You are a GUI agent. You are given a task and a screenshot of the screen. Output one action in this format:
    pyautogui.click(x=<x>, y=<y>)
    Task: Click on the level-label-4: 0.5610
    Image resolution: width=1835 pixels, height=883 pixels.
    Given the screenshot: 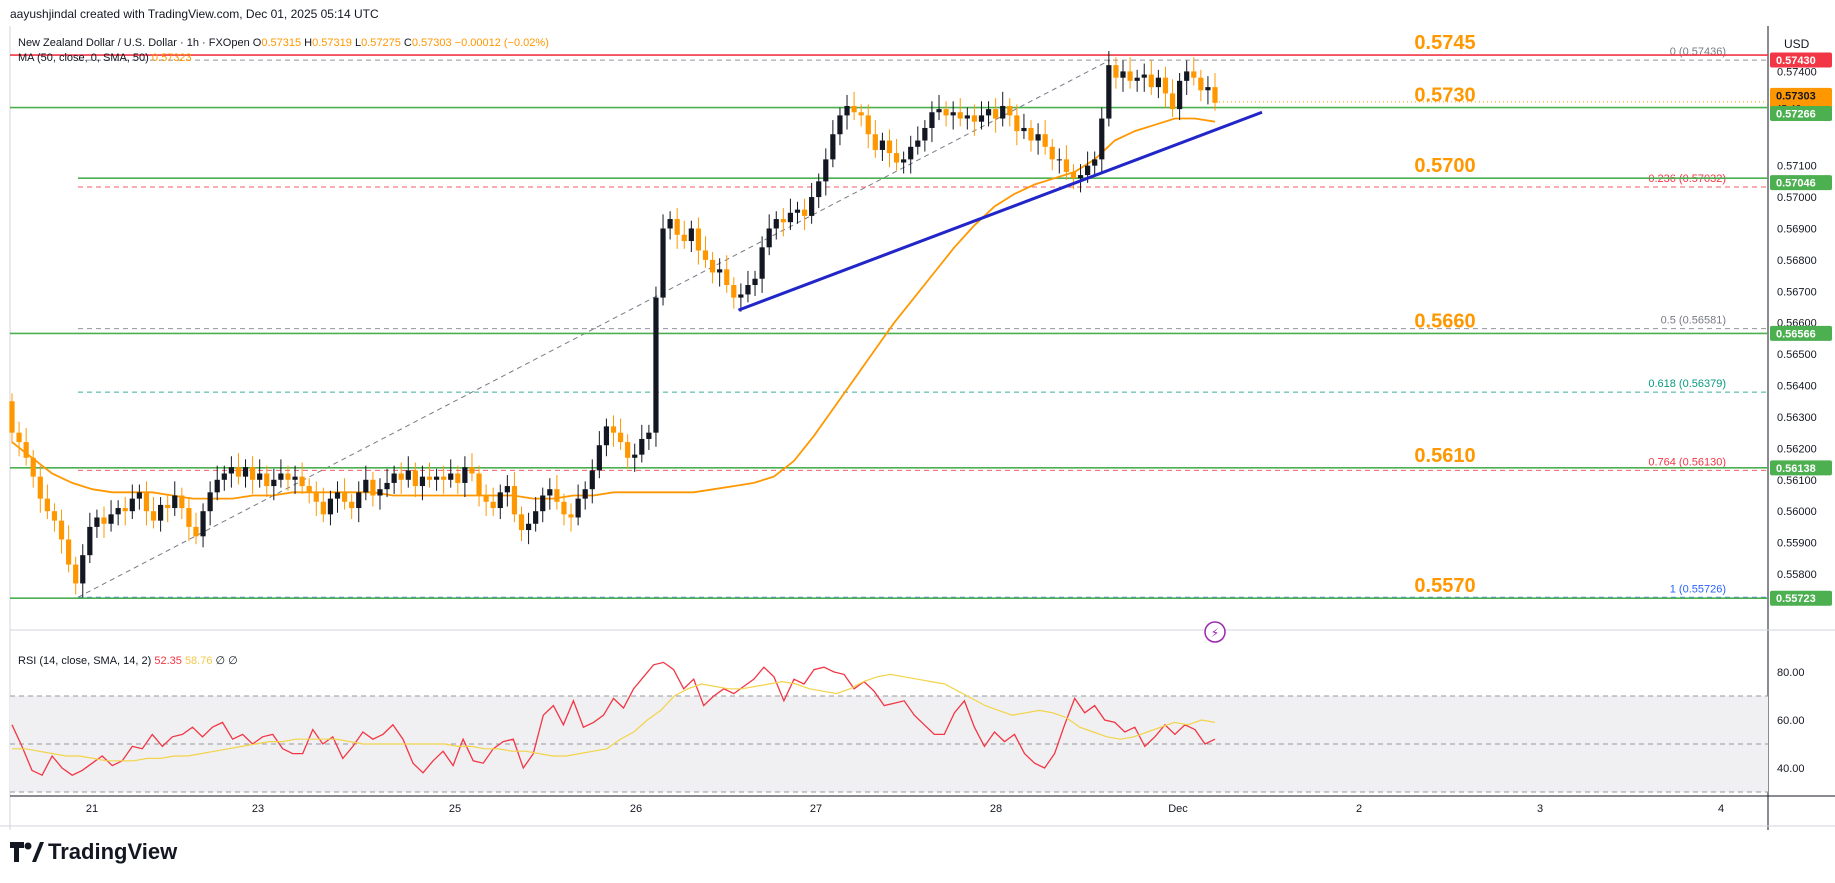 What is the action you would take?
    pyautogui.click(x=1444, y=456)
    